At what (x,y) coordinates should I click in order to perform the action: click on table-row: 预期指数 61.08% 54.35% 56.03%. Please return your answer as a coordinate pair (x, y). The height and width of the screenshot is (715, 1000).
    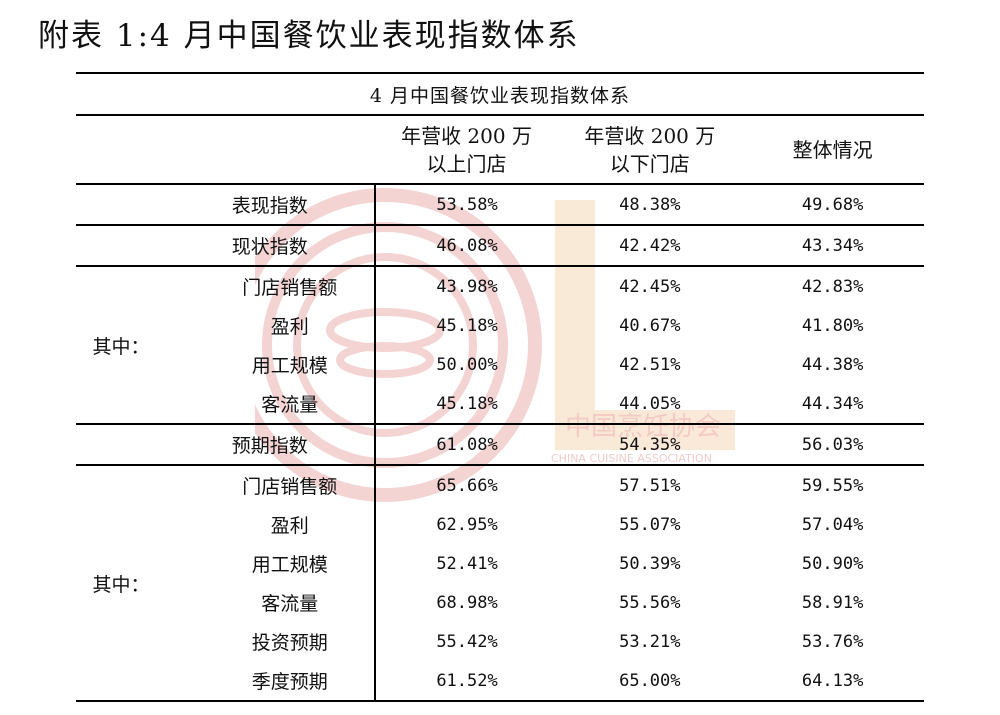
    Looking at the image, I should click on (500, 445).